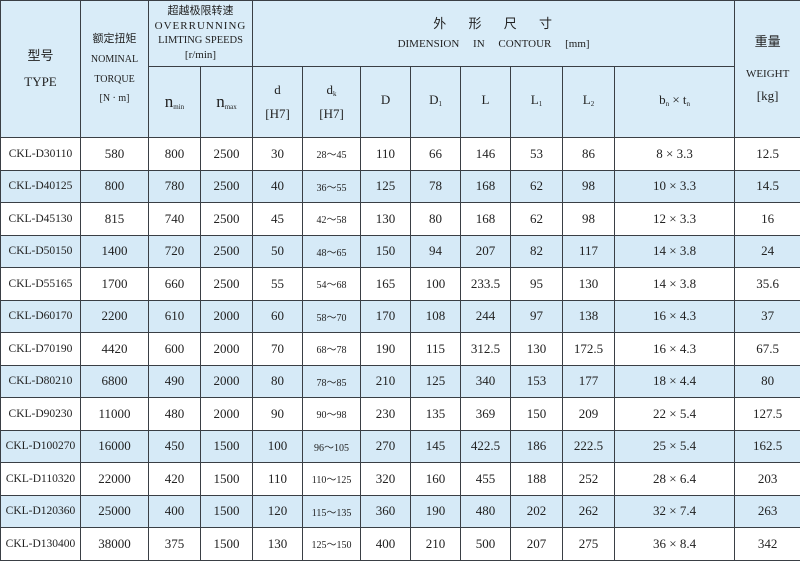 This screenshot has width=800, height=561. Describe the element at coordinates (332, 511) in the screenshot. I see `cell-dk: 115～135` at that location.